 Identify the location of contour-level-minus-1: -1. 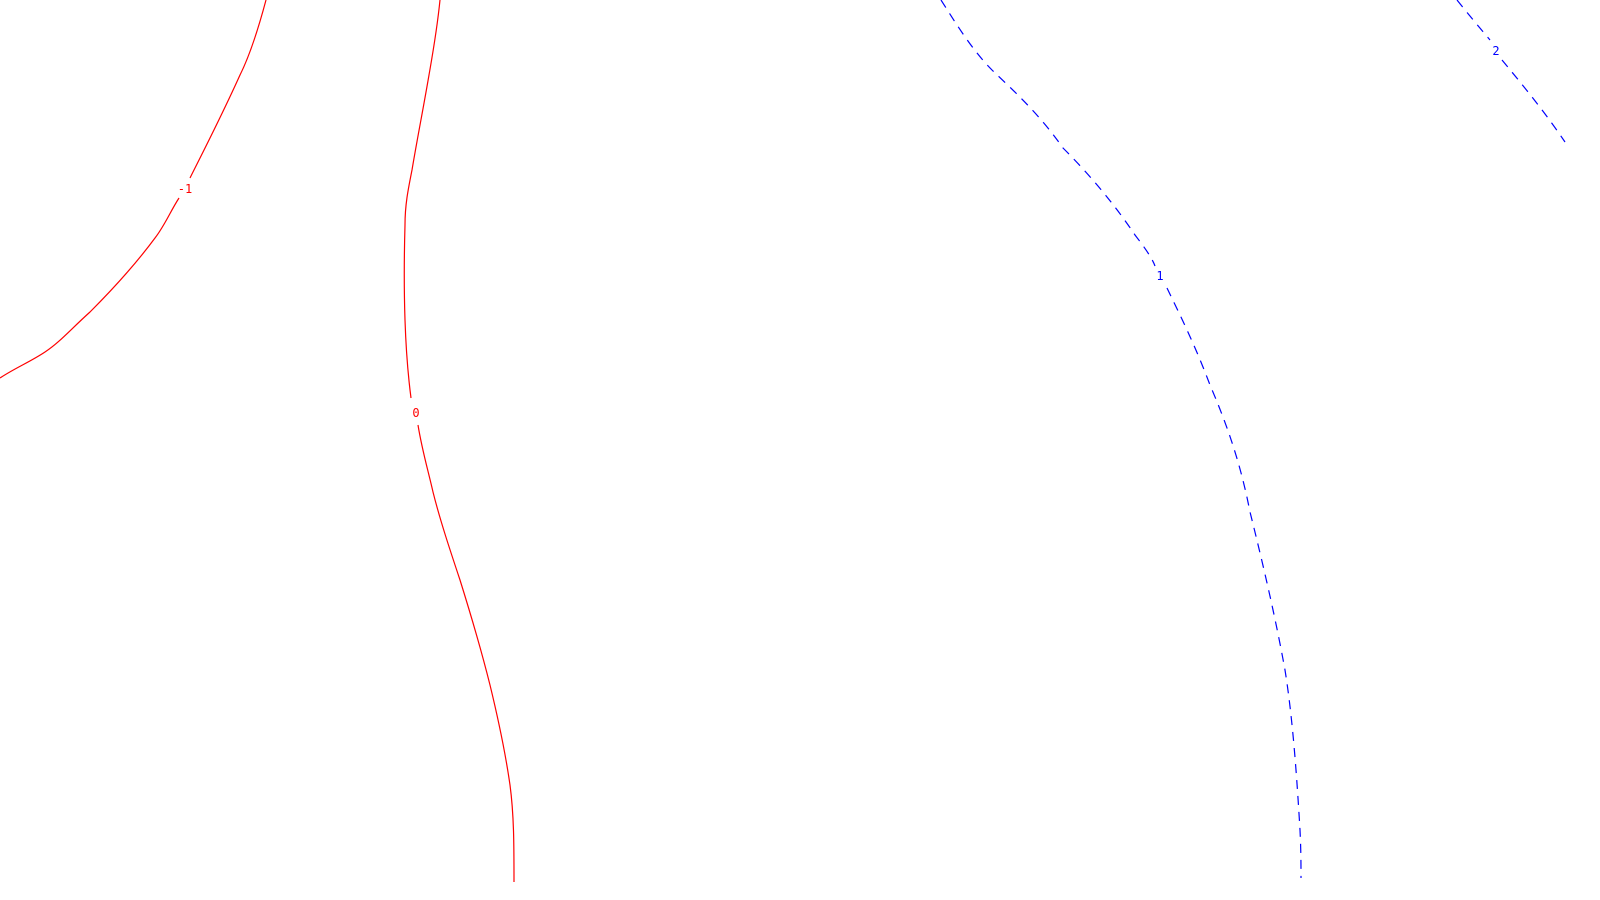
(133, 189).